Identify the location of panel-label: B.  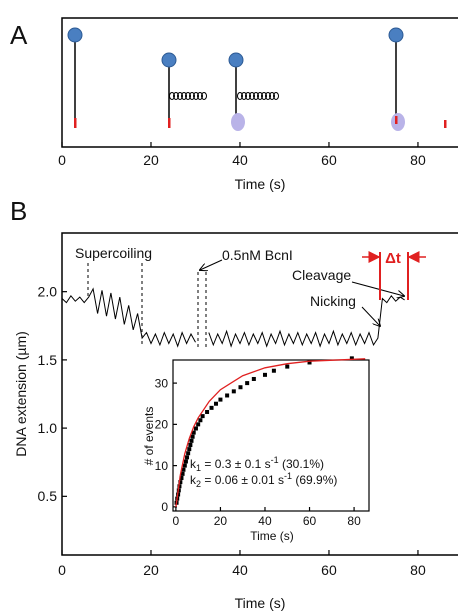
(18, 211).